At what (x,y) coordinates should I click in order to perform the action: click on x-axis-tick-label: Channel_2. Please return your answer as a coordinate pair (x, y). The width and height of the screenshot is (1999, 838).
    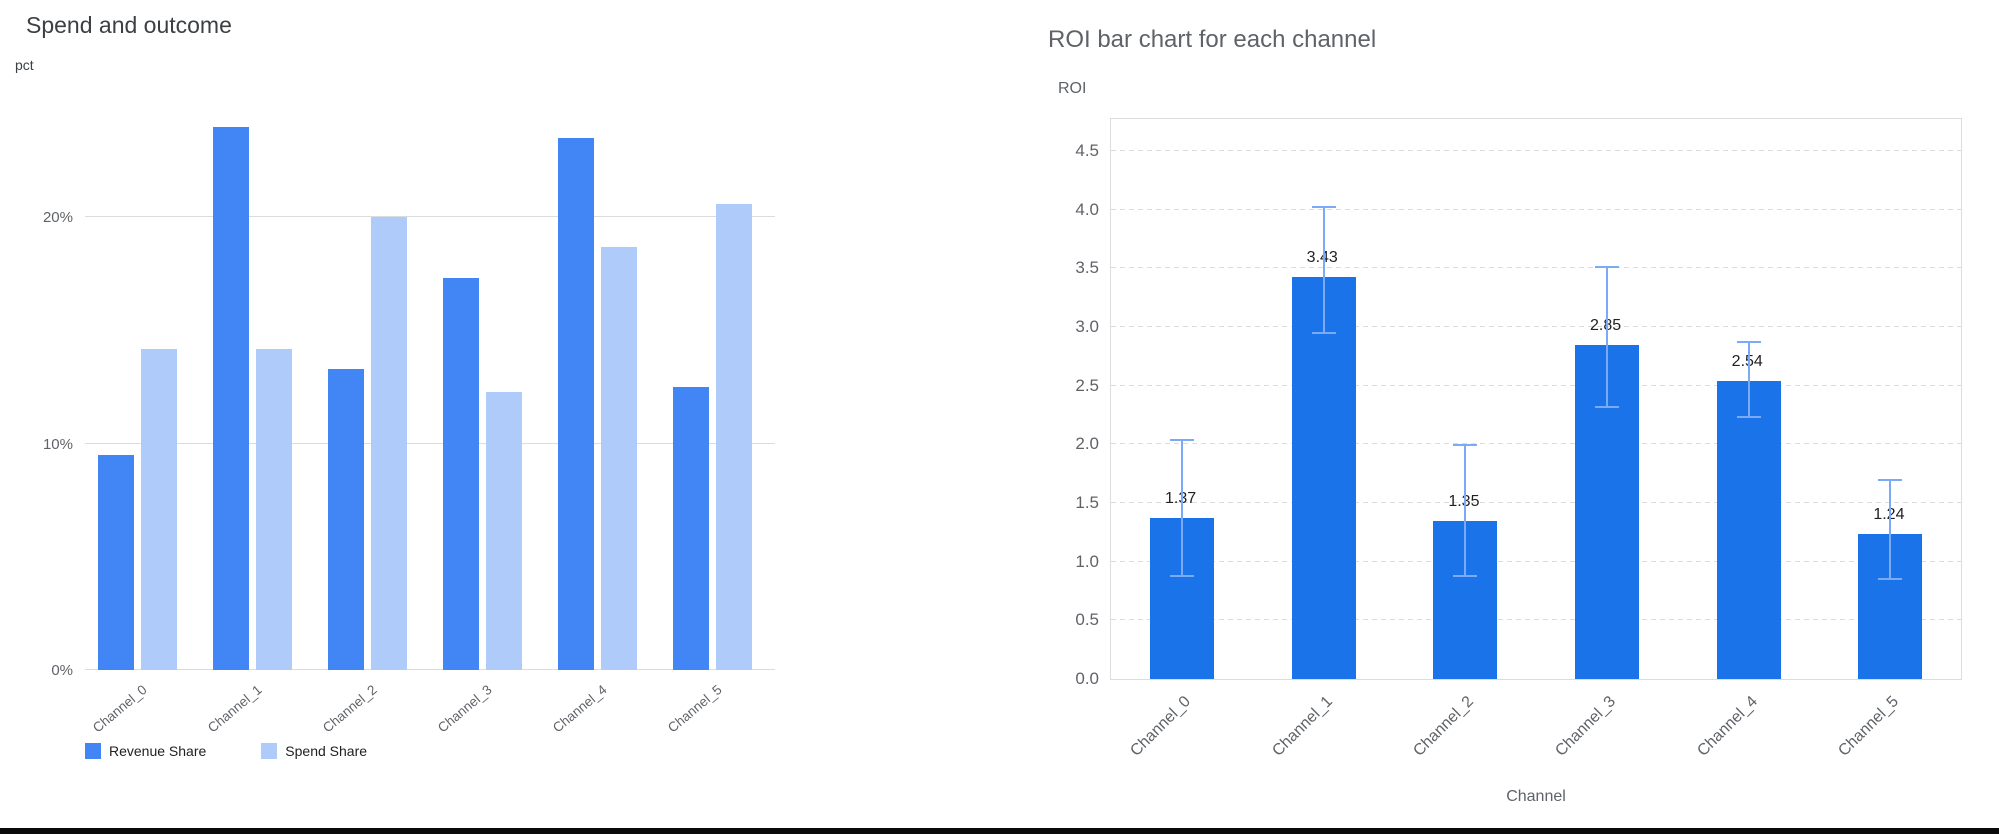
    Looking at the image, I should click on (1444, 726).